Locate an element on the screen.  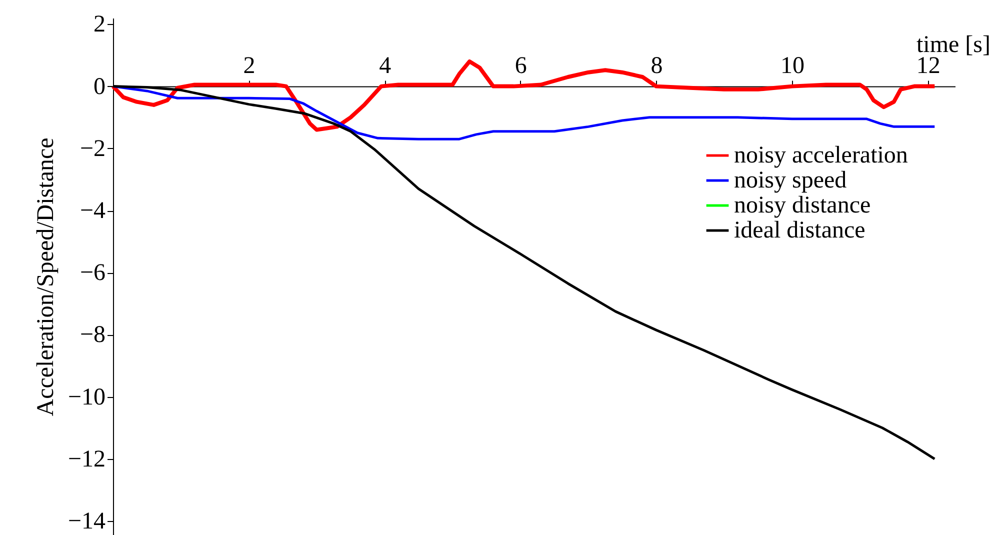
x-tick-label: 10 is located at coordinates (792, 65).